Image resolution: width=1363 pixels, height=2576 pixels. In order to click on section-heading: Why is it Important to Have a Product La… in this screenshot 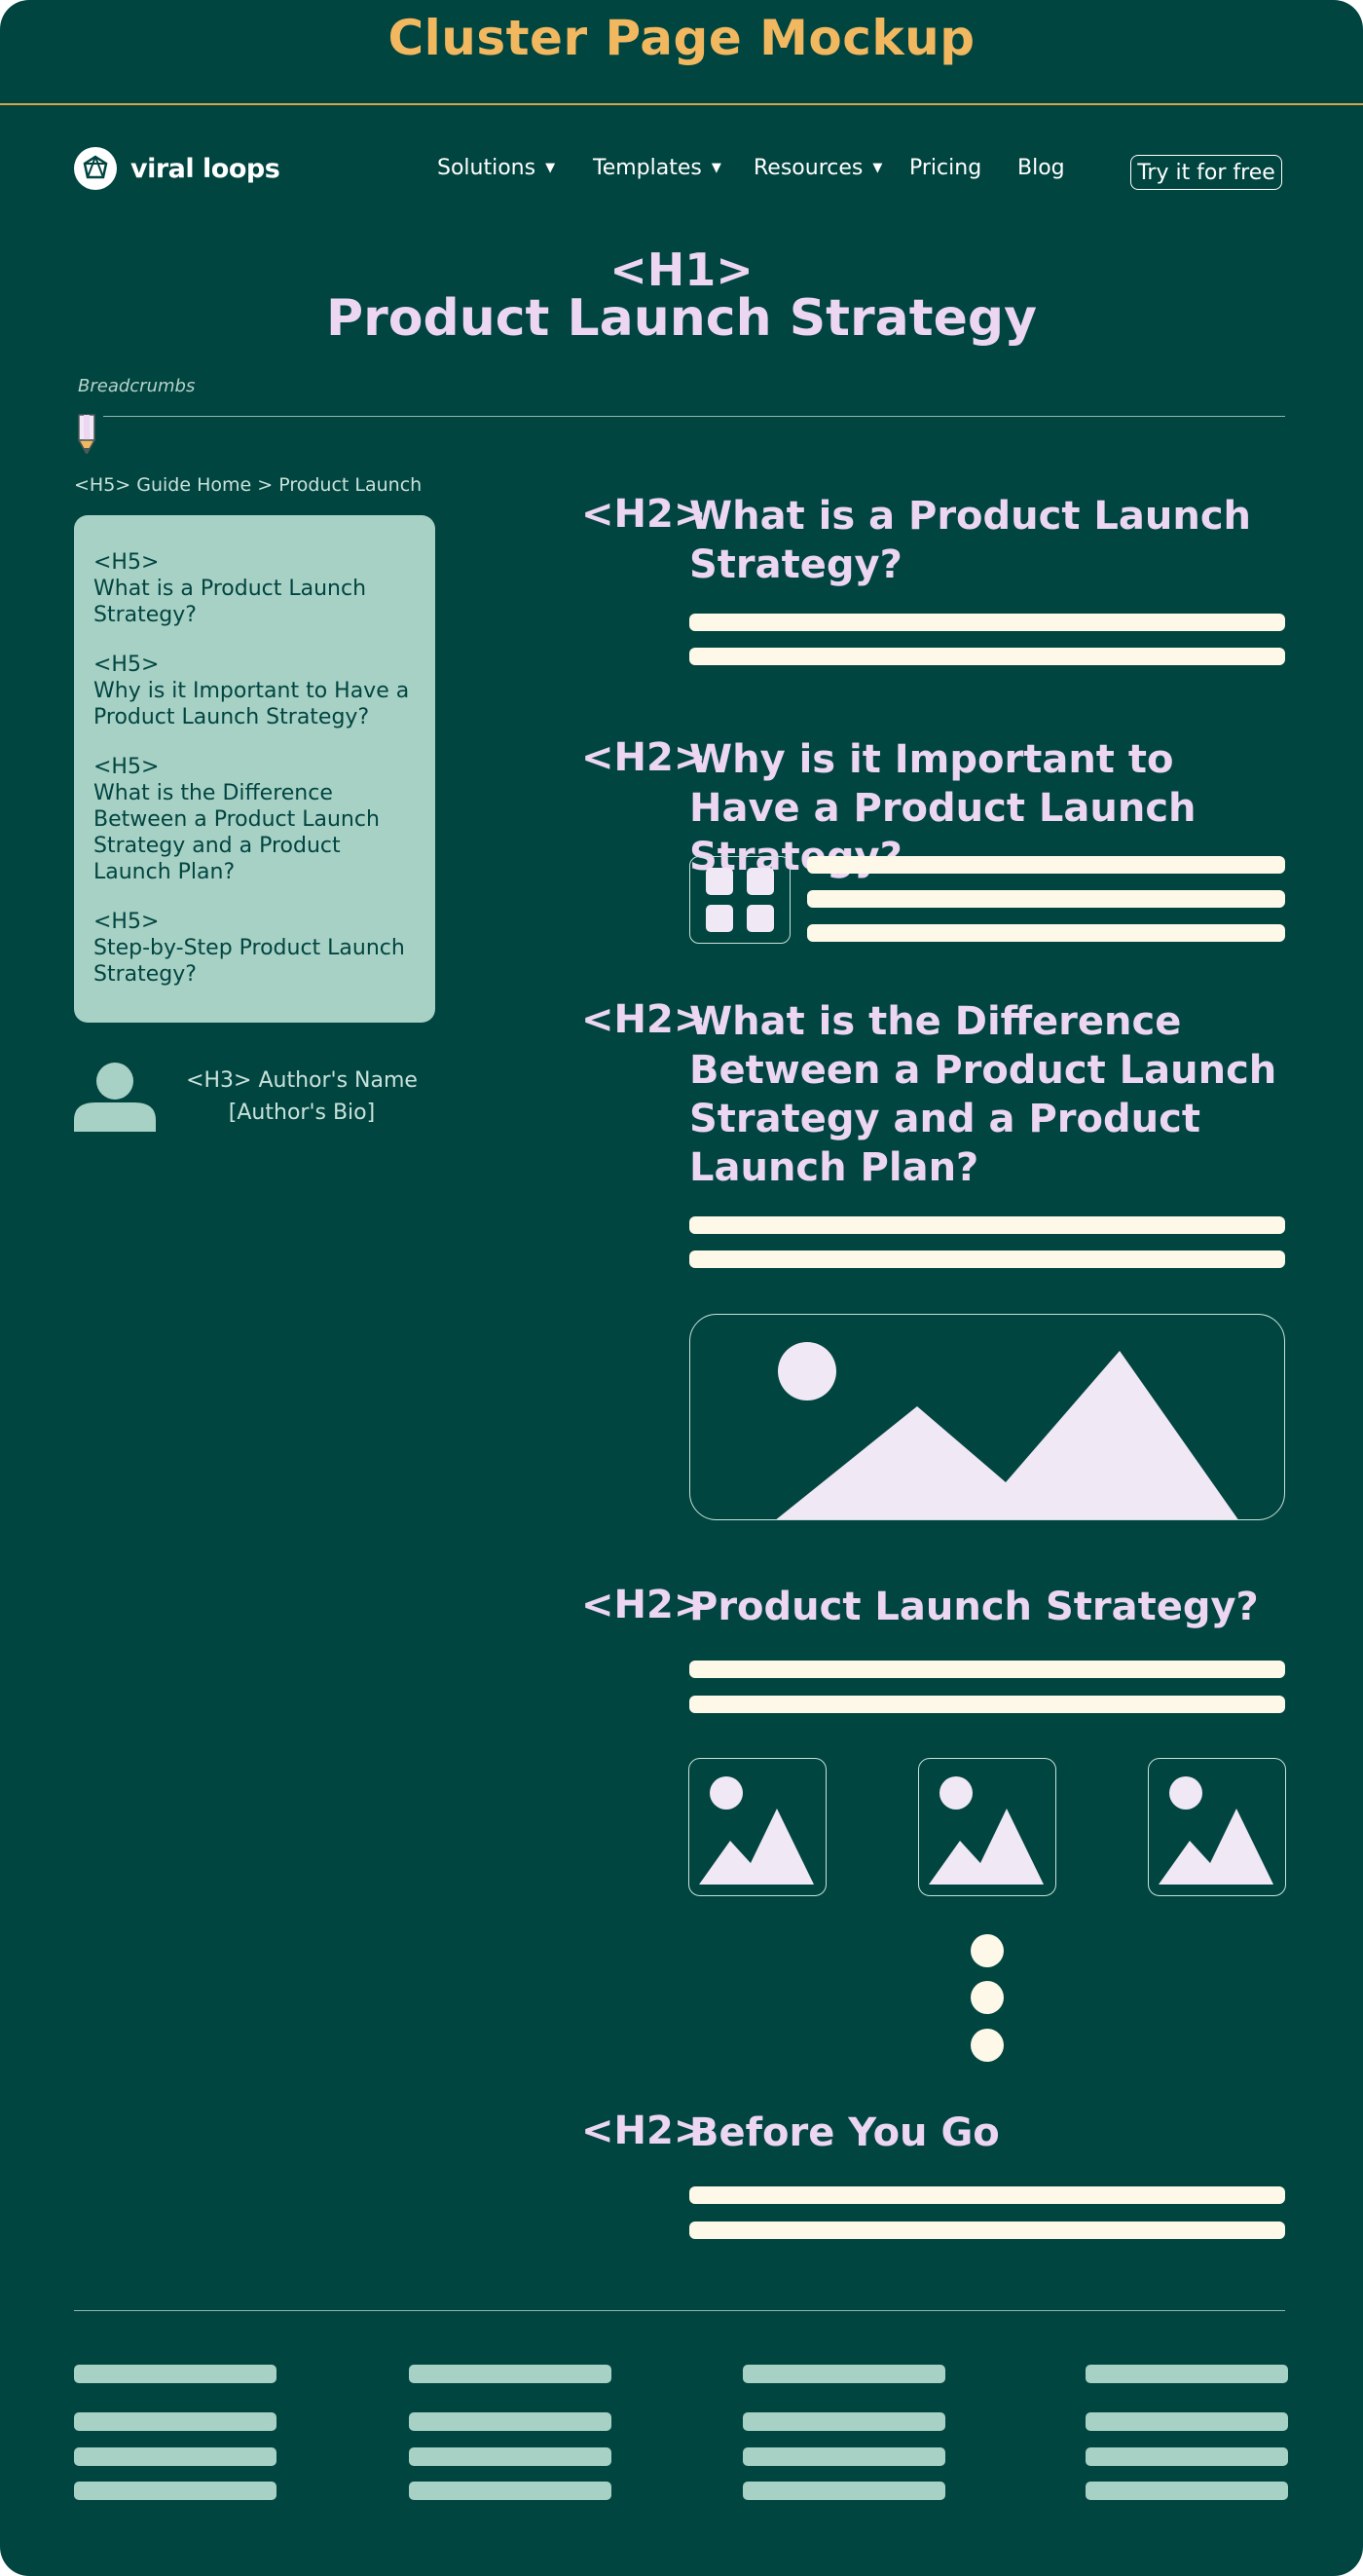, I will do `click(943, 808)`.